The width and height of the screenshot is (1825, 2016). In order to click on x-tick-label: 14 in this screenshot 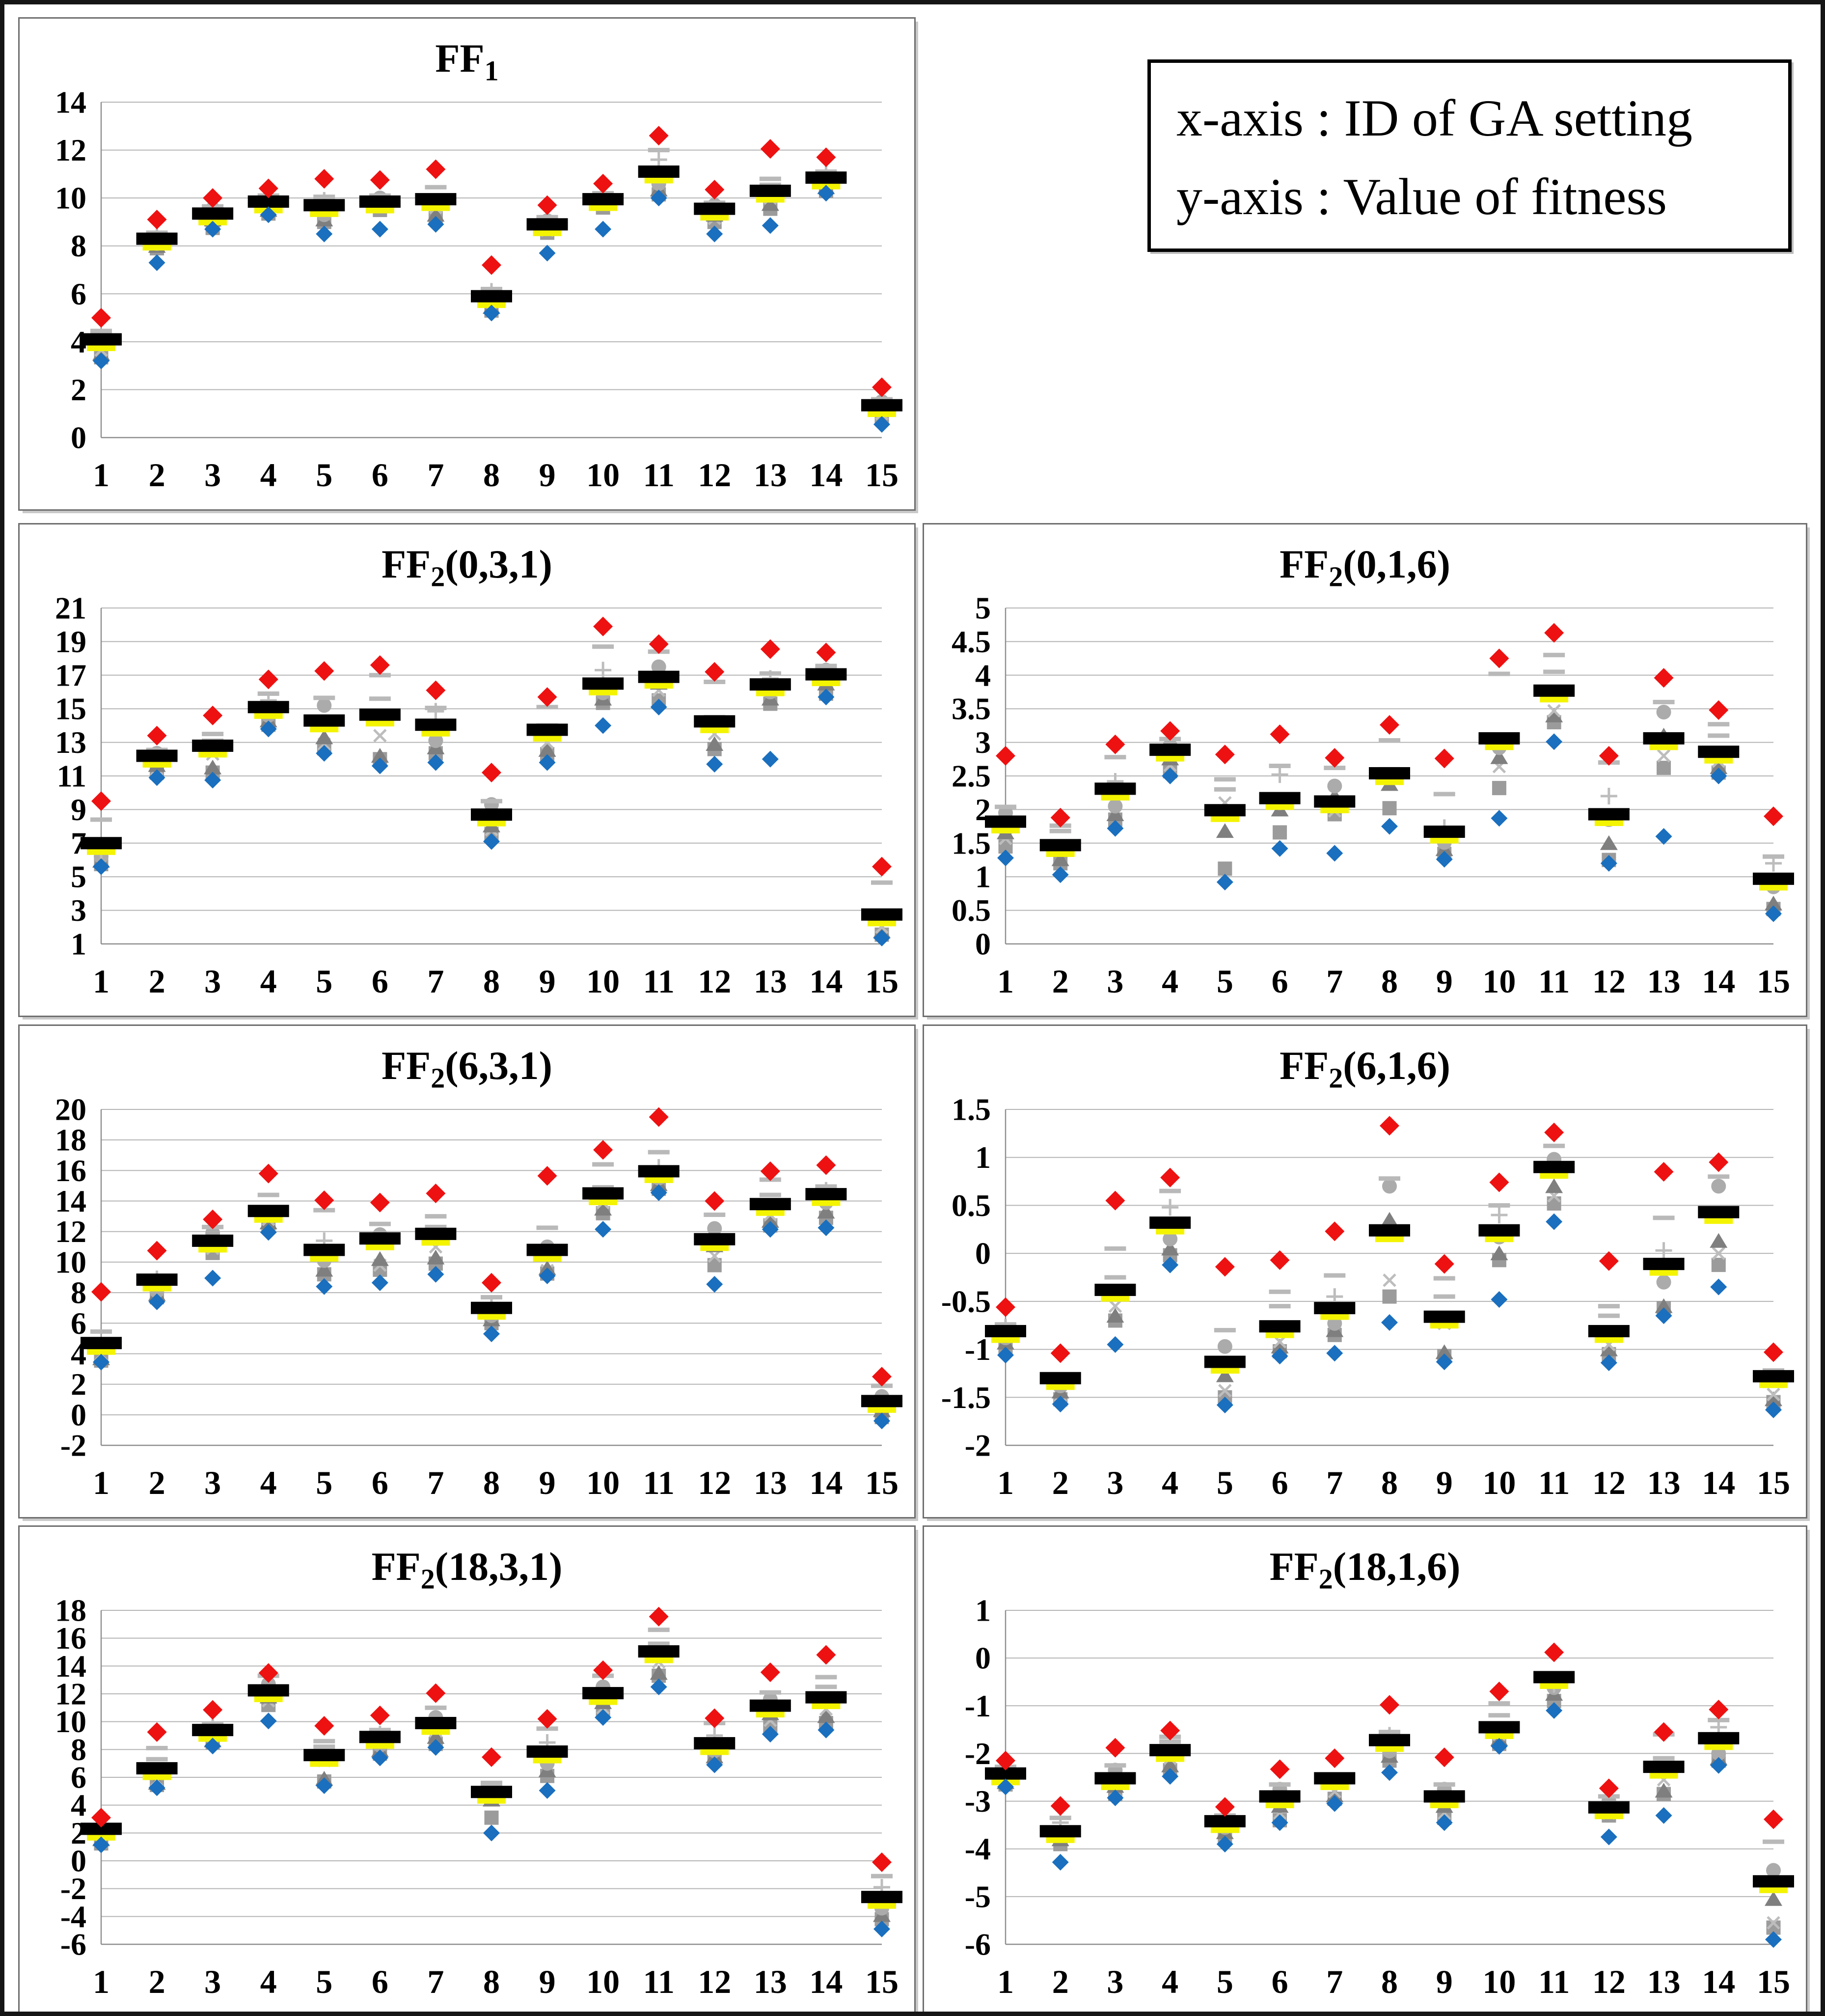, I will do `click(826, 981)`.